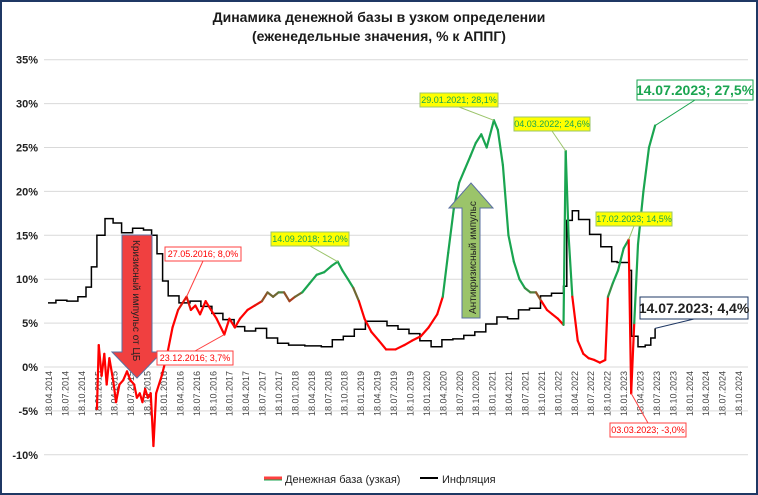 This screenshot has height=495, width=758. Describe the element at coordinates (27, 149) in the screenshot. I see `y-tick-label: 25%` at that location.